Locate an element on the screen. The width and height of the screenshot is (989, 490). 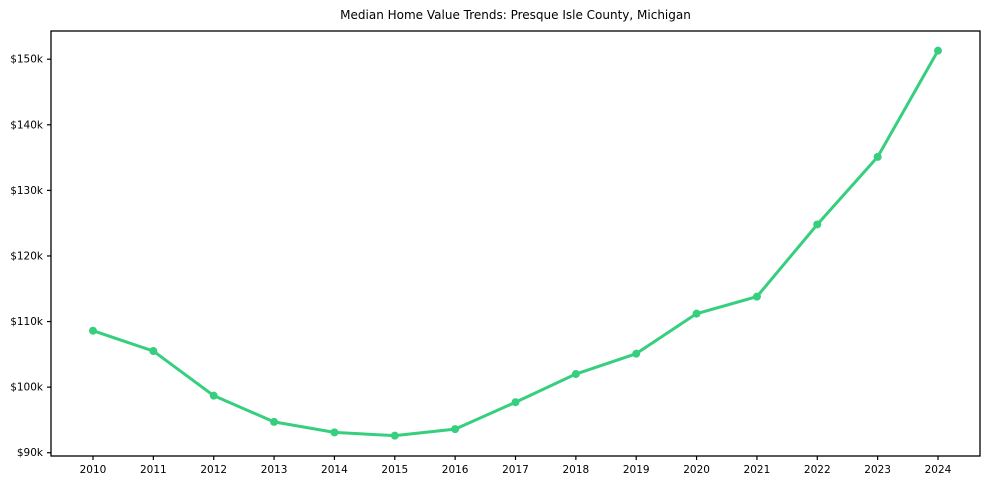
data-point-2021 is located at coordinates (756, 296).